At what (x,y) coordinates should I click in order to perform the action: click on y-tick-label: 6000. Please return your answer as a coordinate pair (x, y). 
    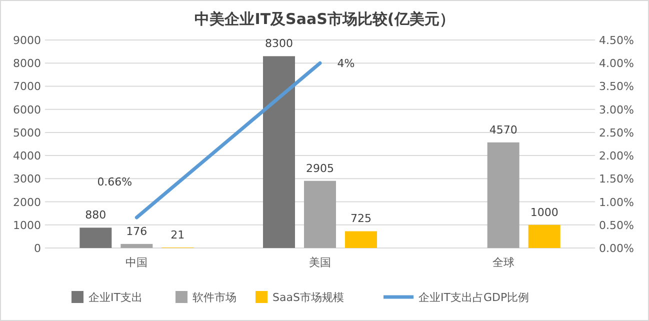
    Looking at the image, I should click on (27, 109).